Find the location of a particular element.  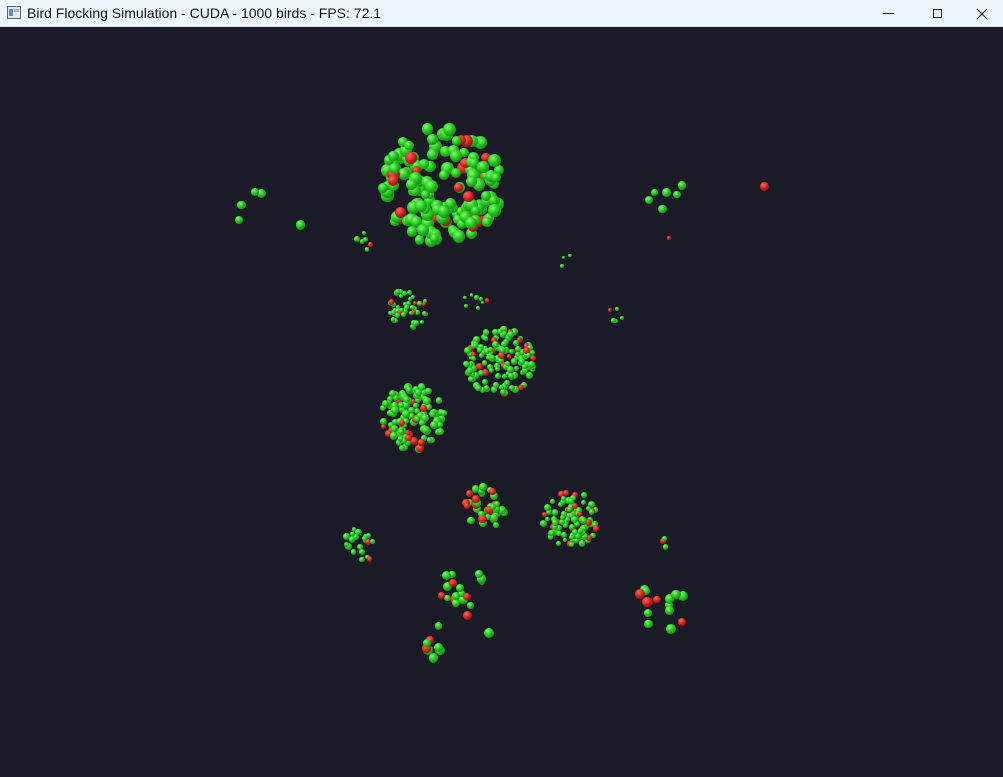

maximize-icon is located at coordinates (937, 13).